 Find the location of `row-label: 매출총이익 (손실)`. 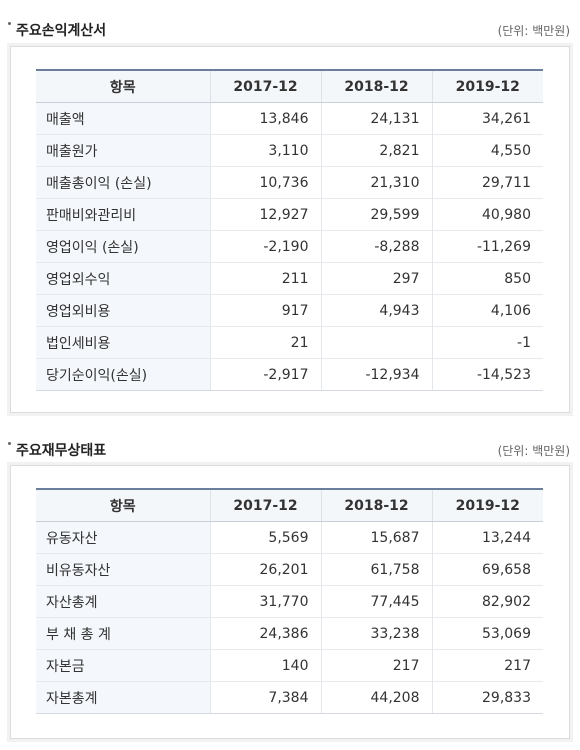

row-label: 매출총이익 (손실) is located at coordinates (123, 182).